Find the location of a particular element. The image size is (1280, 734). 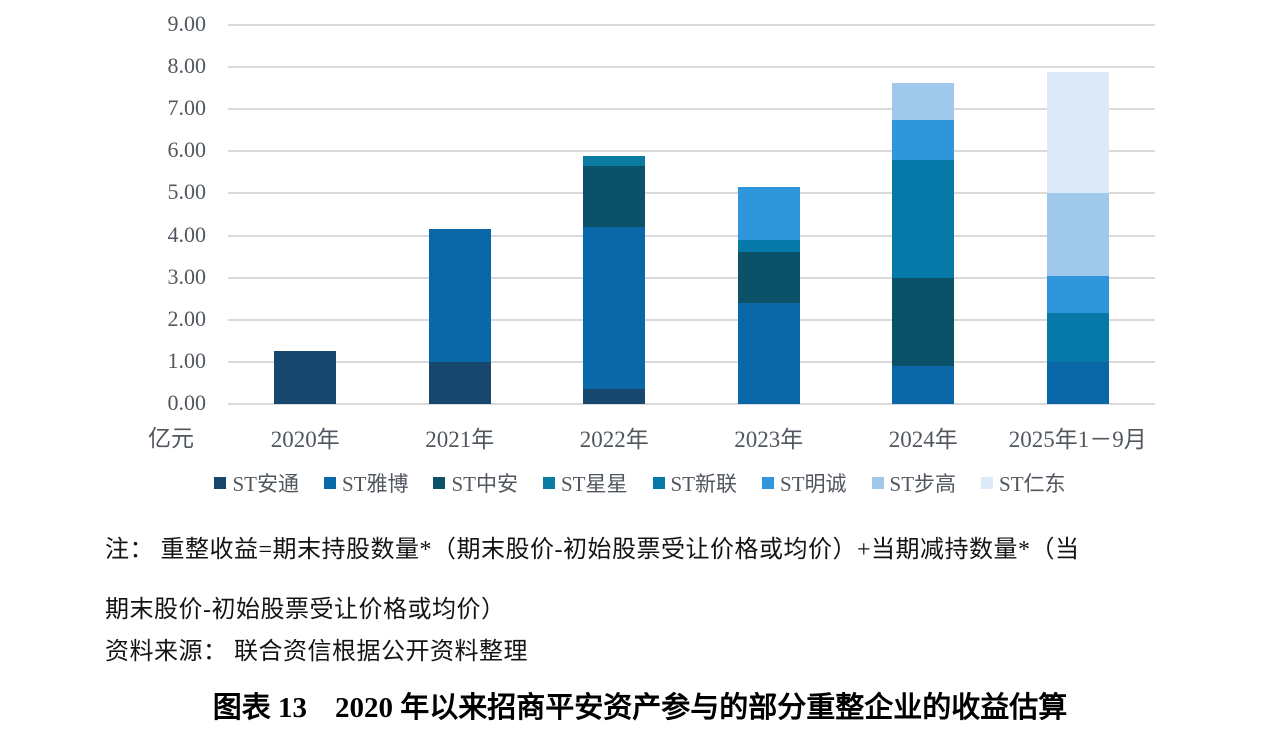

legend-item: ST步高 is located at coordinates (914, 483).